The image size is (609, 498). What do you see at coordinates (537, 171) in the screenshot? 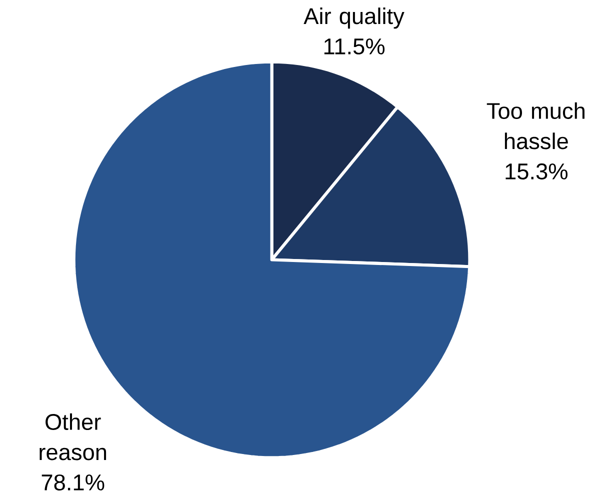
I see `data-label: 15.3%` at bounding box center [537, 171].